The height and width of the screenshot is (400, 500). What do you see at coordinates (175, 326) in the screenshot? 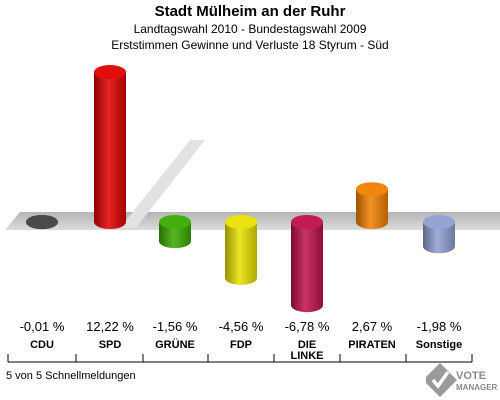
I see `value-label: -1,56 %` at bounding box center [175, 326].